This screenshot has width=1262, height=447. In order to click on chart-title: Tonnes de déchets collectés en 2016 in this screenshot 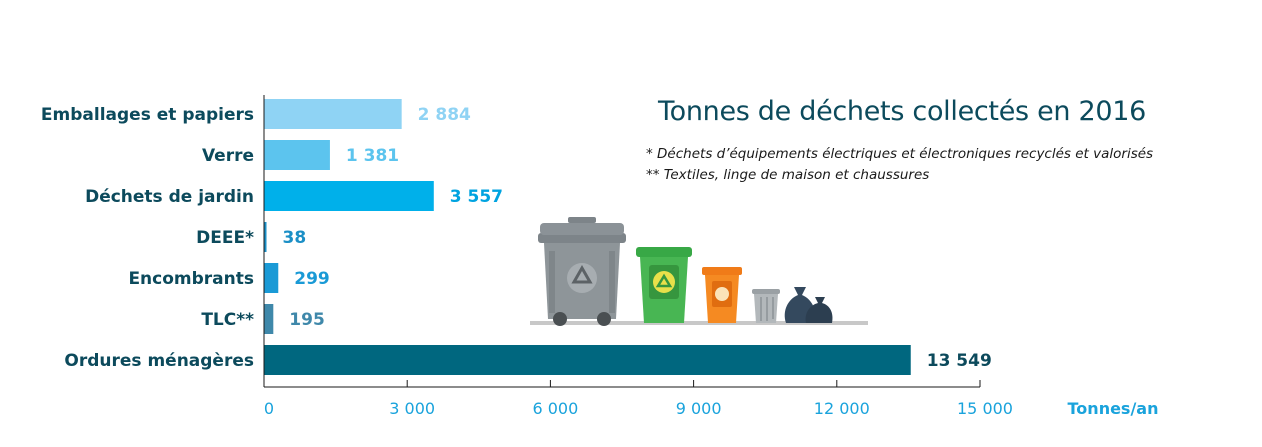, I will do `click(902, 111)`.